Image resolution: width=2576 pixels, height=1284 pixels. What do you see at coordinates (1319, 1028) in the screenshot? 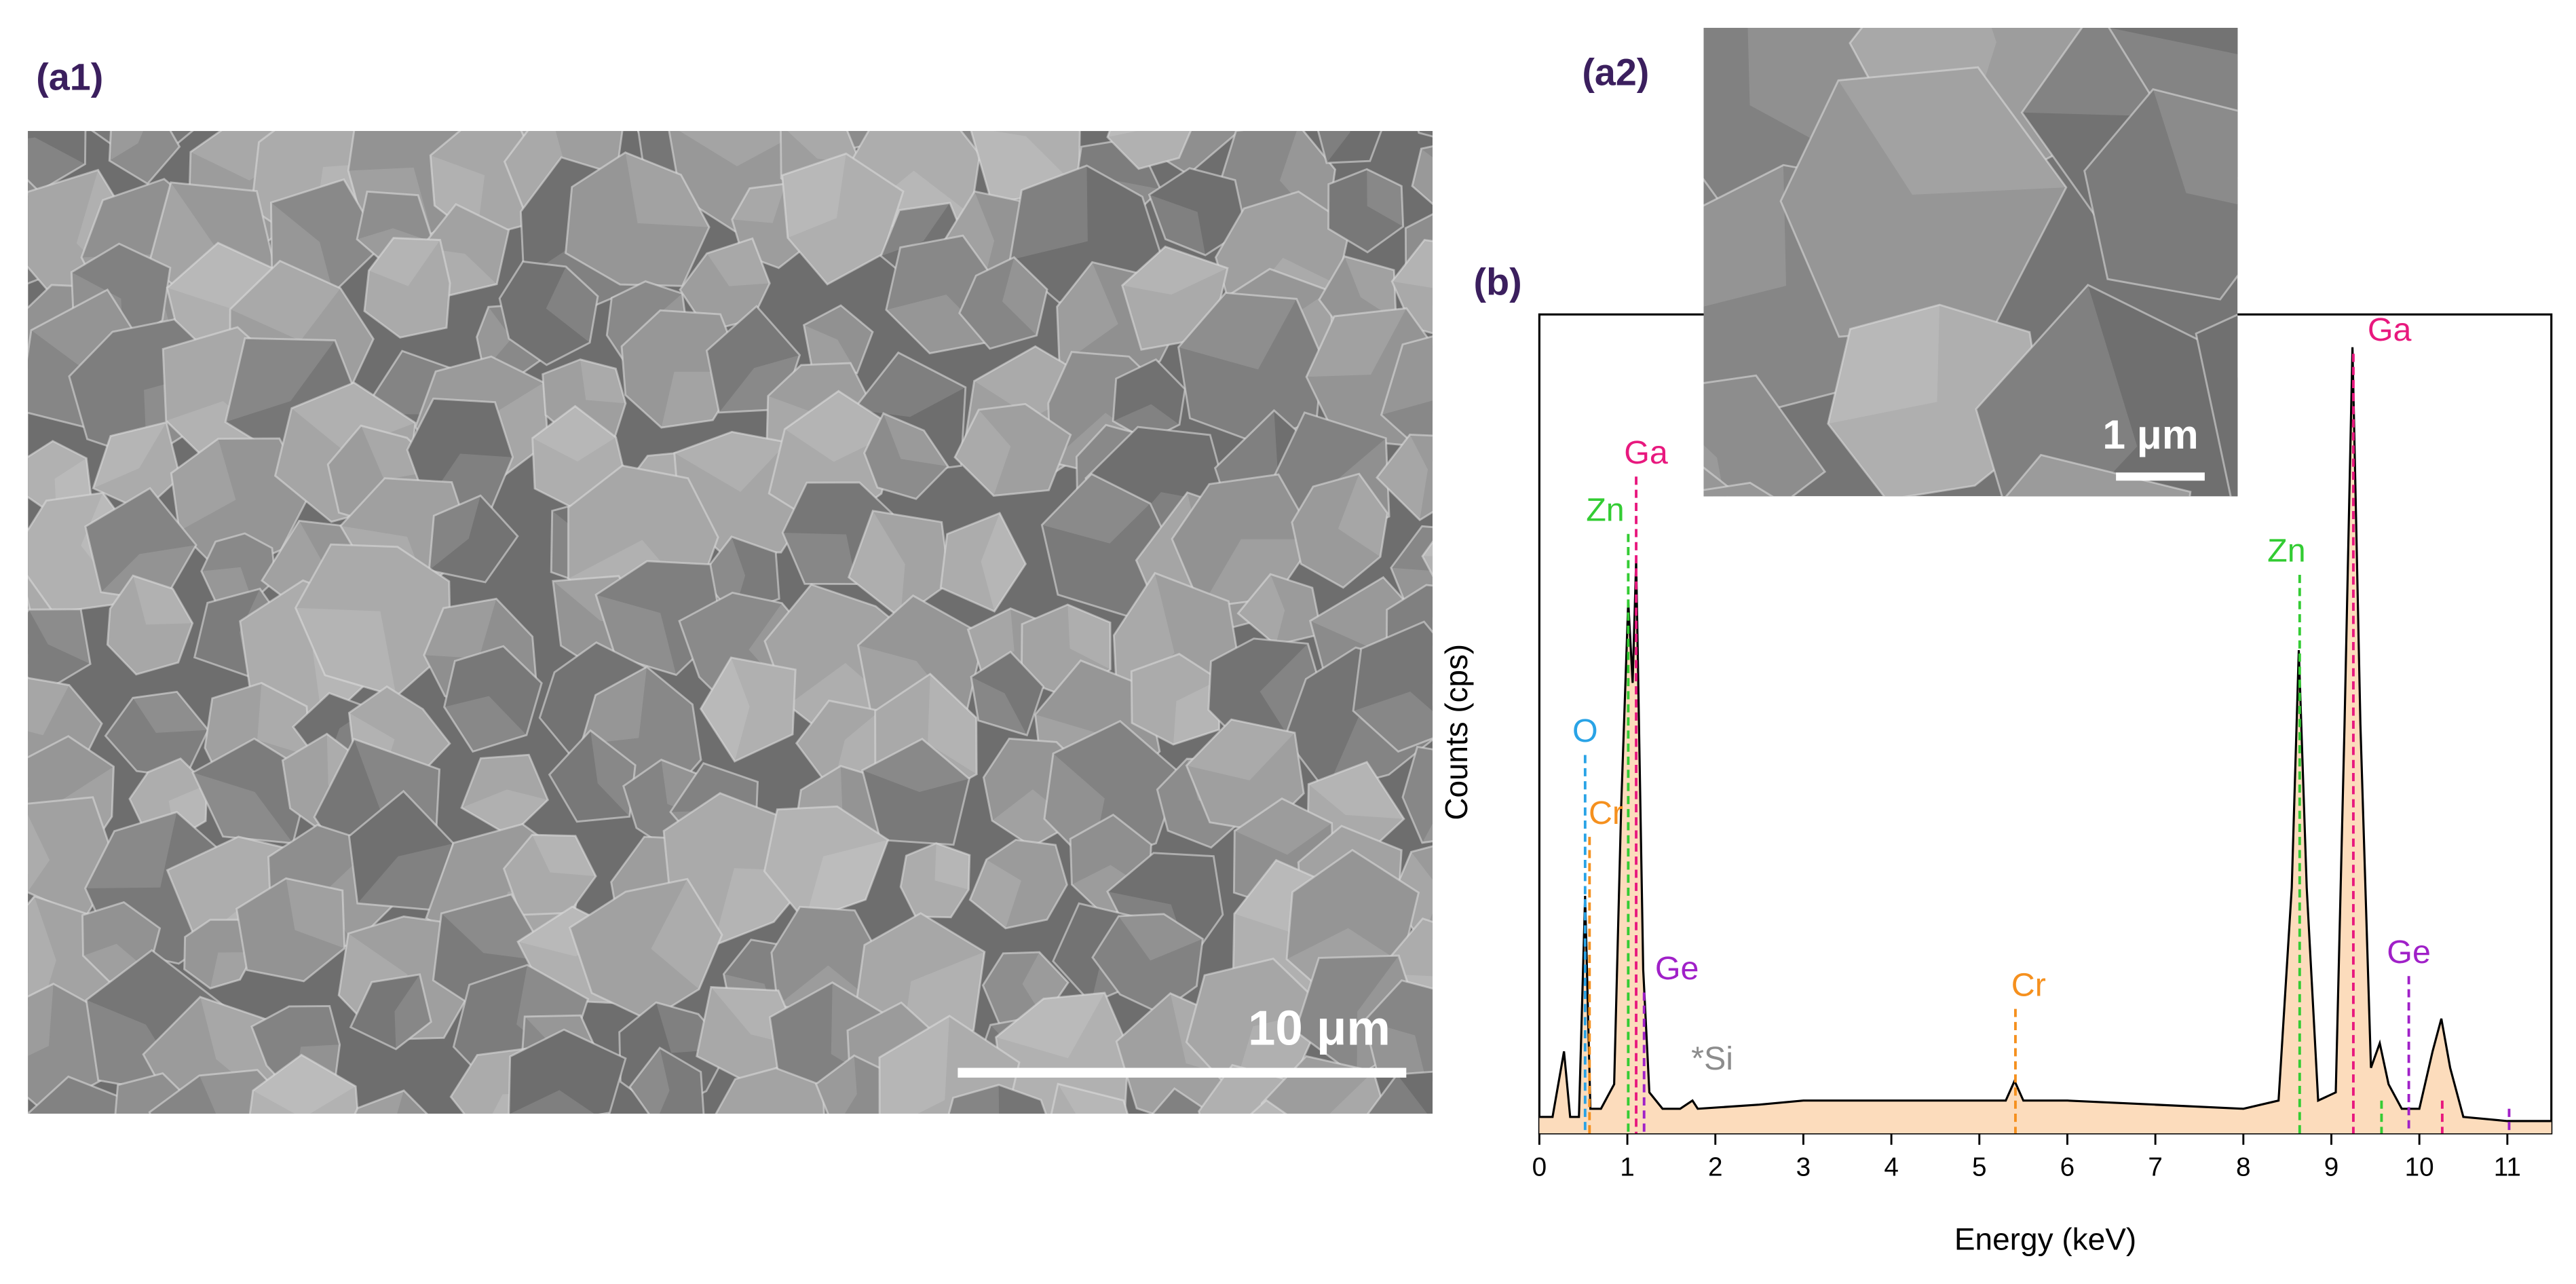
I see `scale-bar-label: 10 μm` at bounding box center [1319, 1028].